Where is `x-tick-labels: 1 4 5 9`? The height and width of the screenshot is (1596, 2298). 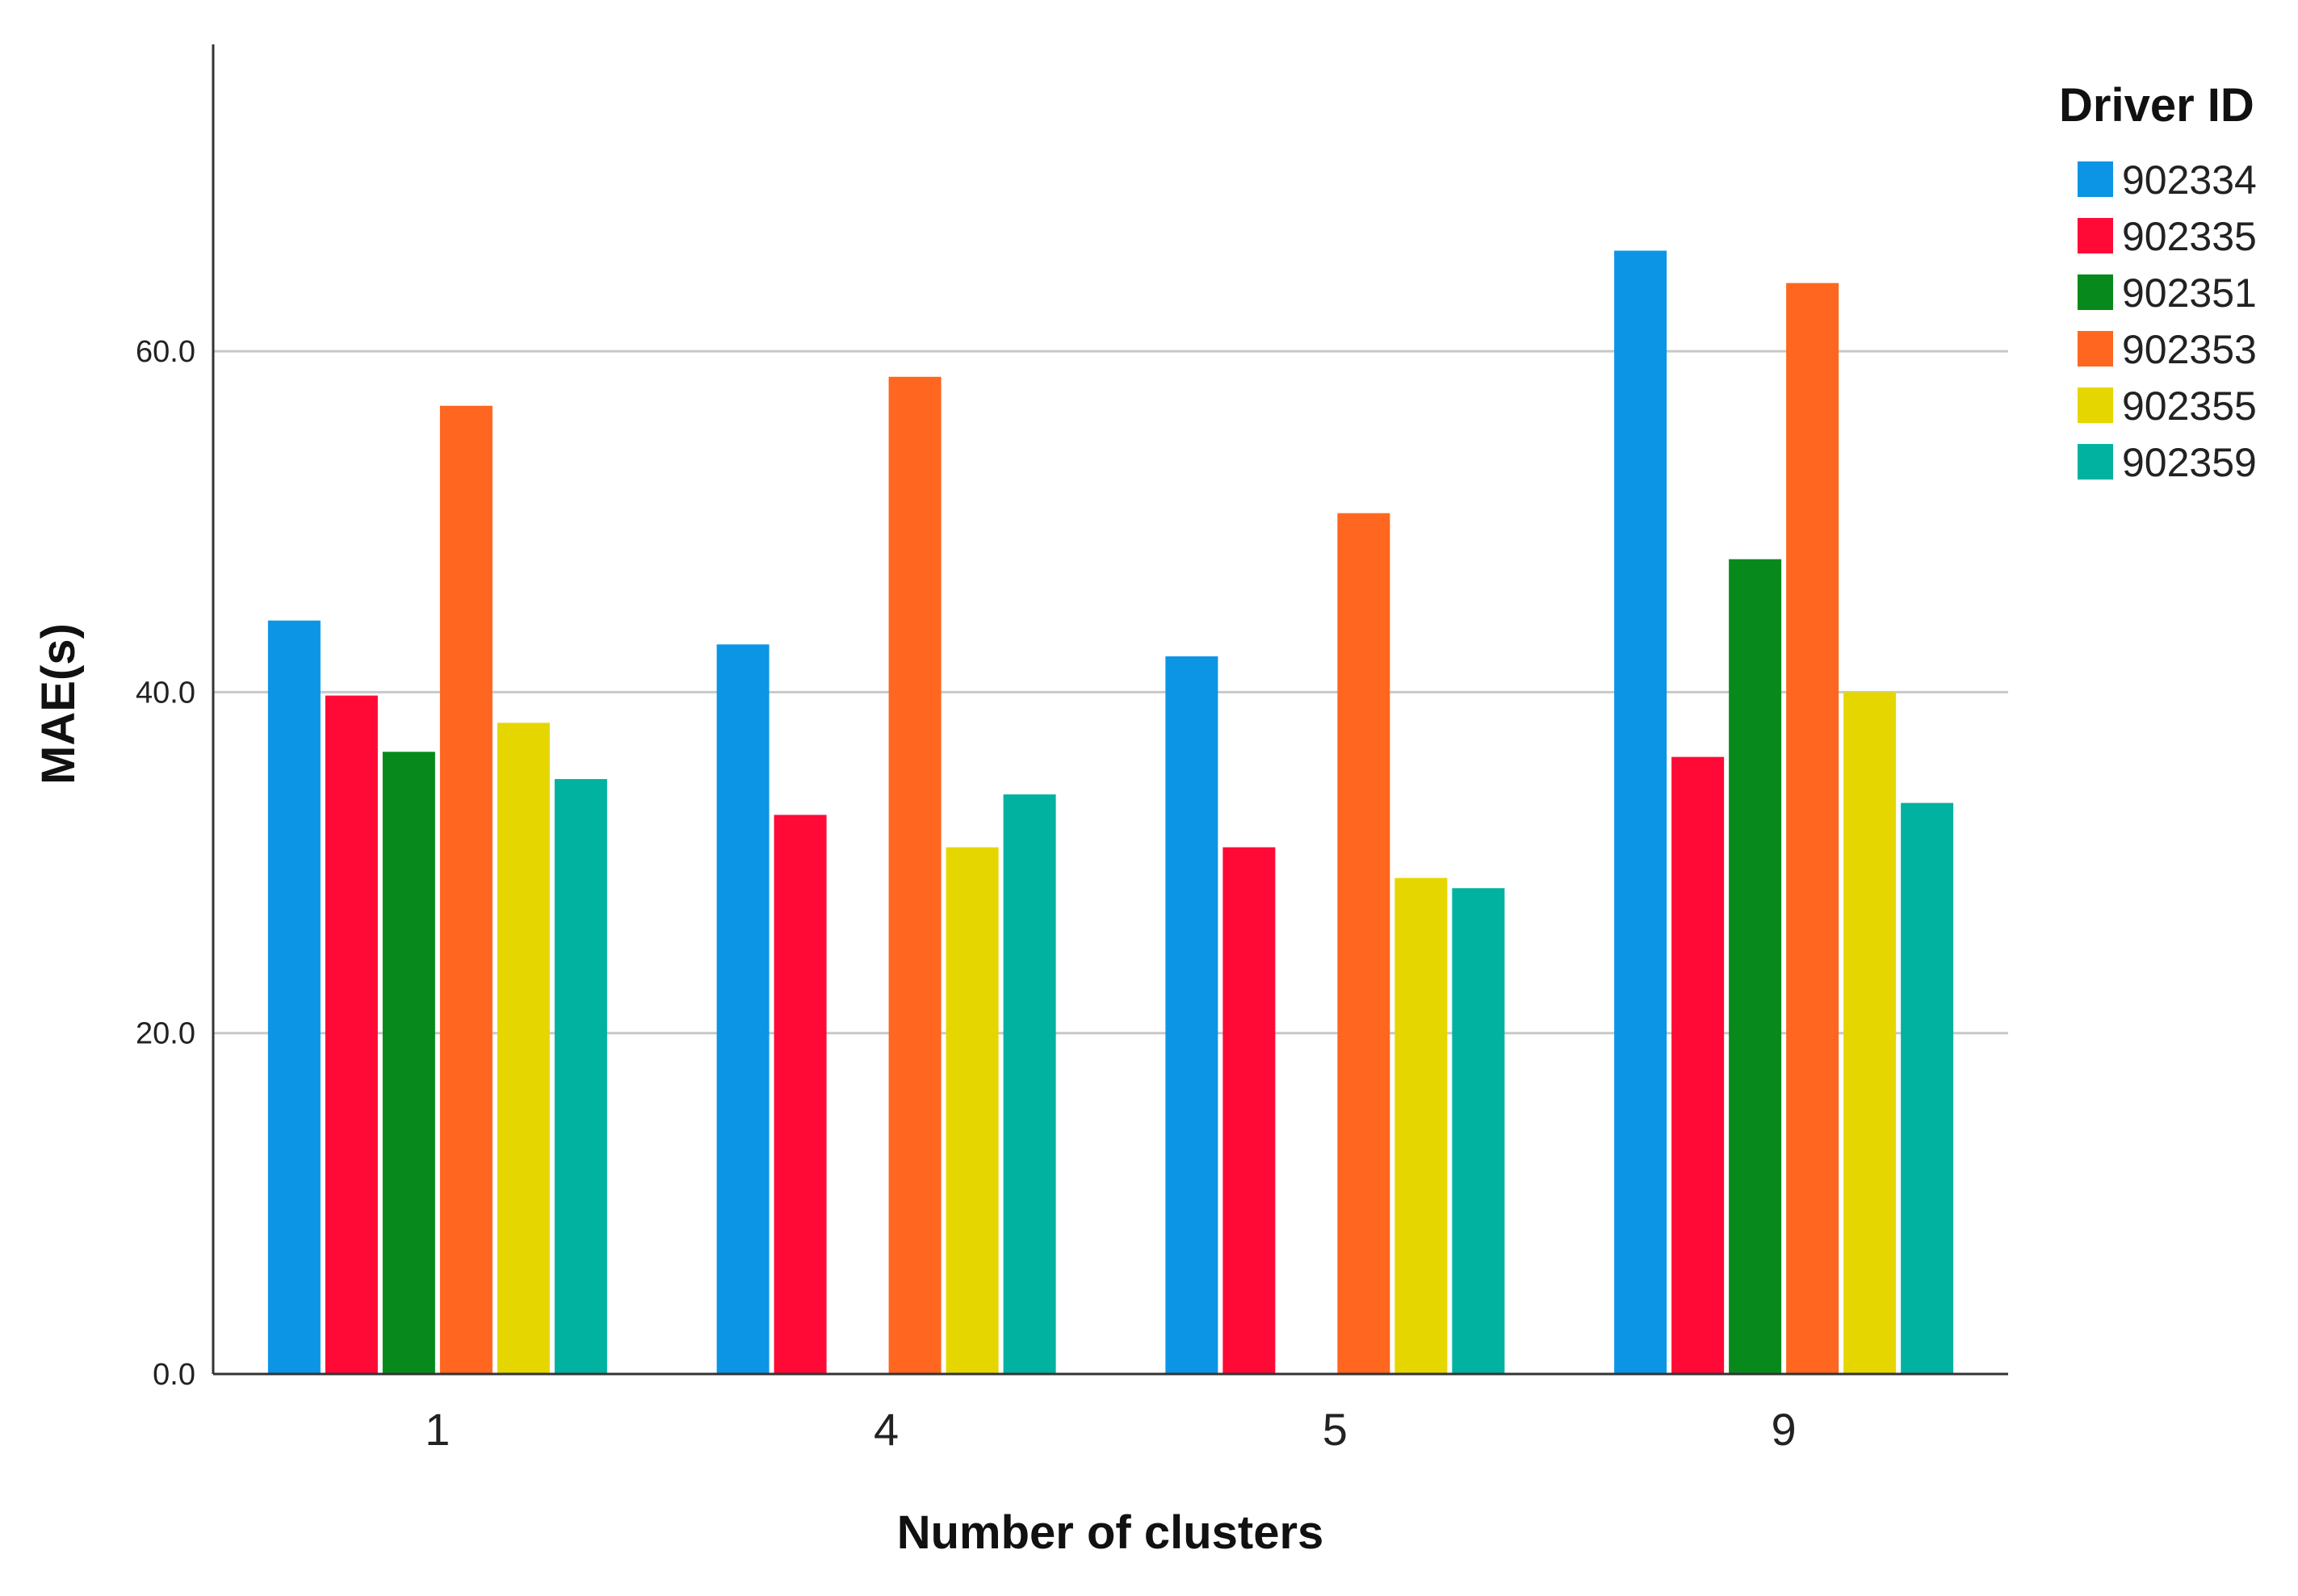
x-tick-labels: 1 4 5 9 is located at coordinates (1110, 1429).